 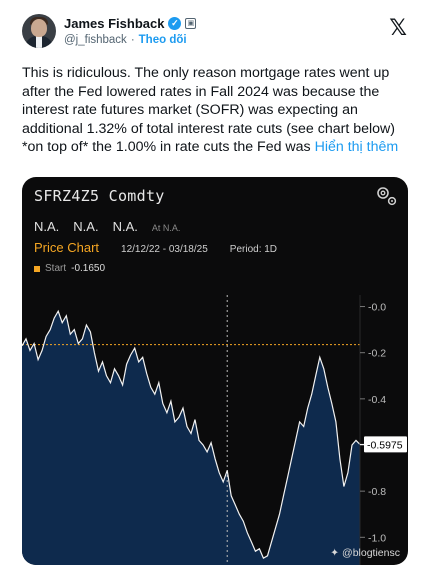 What do you see at coordinates (125, 226) in the screenshot?
I see `na-value-3: N.A.` at bounding box center [125, 226].